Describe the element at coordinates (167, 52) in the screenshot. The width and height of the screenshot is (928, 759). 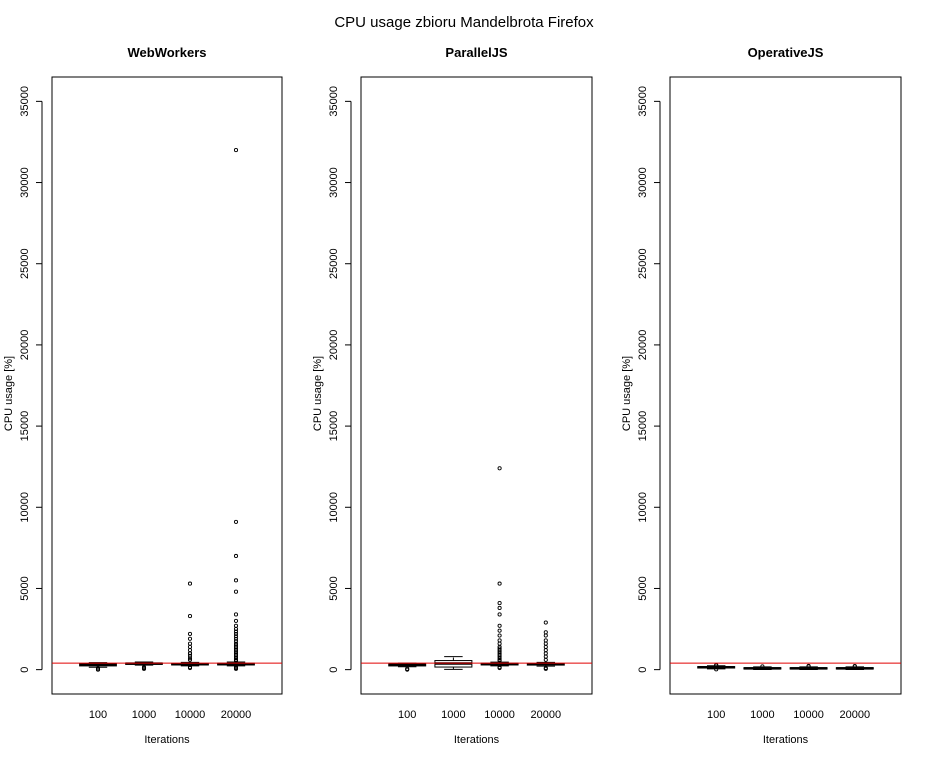
I see `panel-title: WebWorkers` at that location.